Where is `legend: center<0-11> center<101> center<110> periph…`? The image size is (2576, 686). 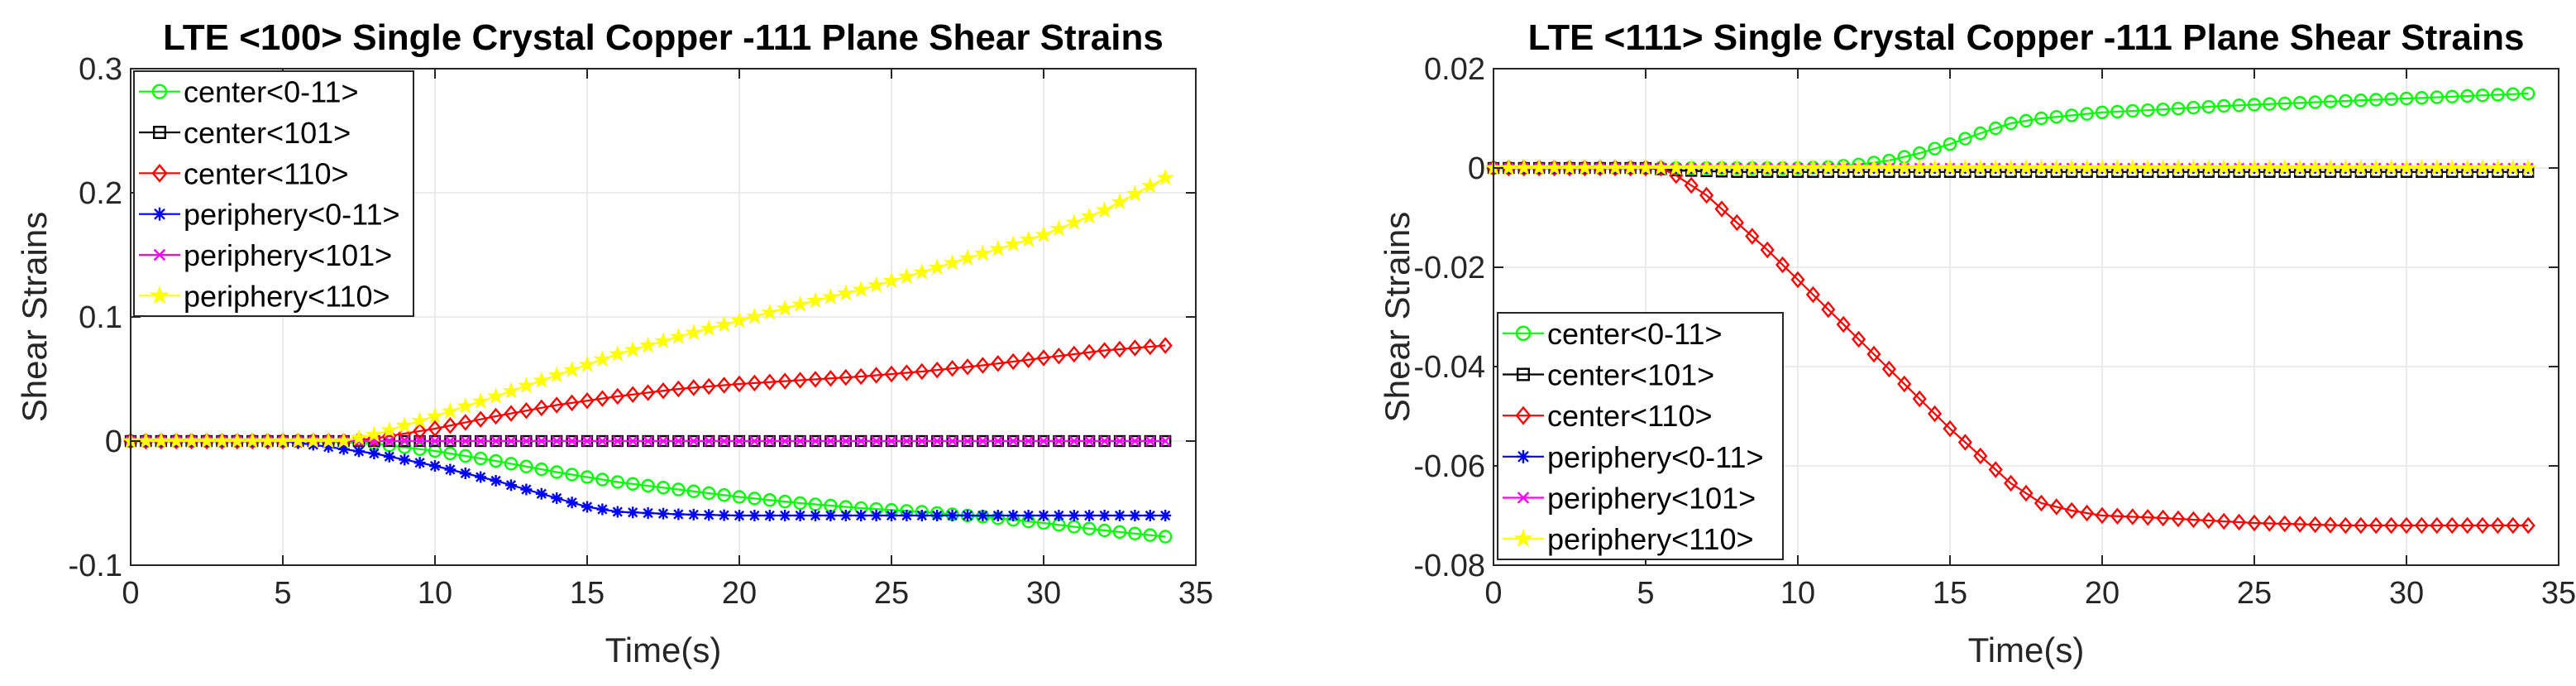 legend: center<0-11> center<101> center<110> periph… is located at coordinates (273, 193).